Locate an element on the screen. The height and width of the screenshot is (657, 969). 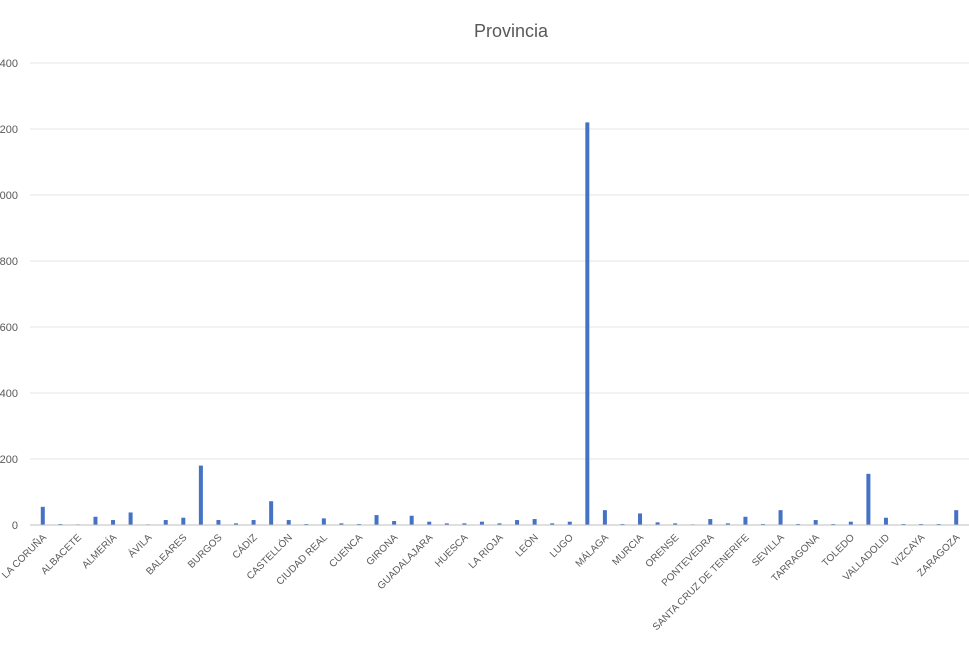
x-tick-label: LEÓN is located at coordinates (526, 545).